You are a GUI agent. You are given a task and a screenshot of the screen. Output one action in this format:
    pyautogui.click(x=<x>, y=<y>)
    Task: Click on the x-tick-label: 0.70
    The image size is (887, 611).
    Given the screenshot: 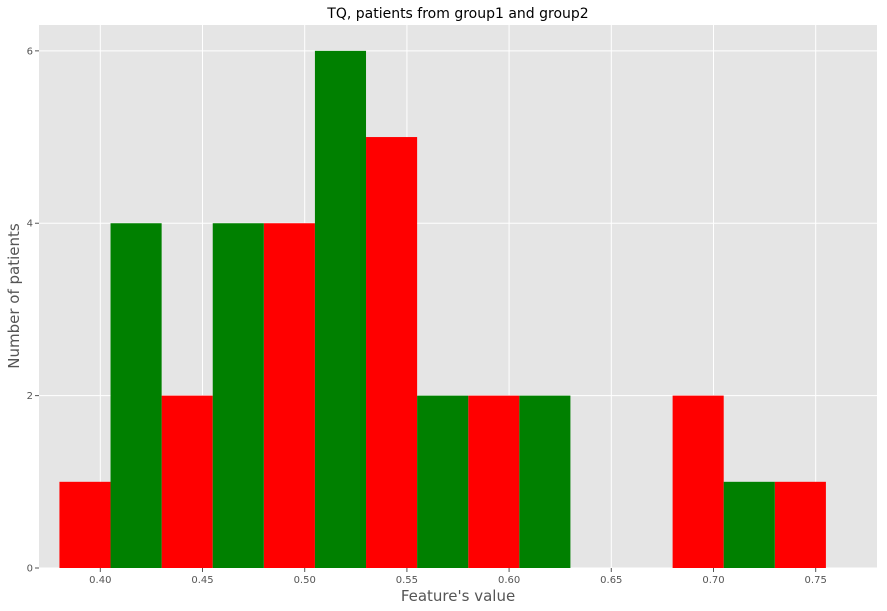 What is the action you would take?
    pyautogui.click(x=713, y=580)
    